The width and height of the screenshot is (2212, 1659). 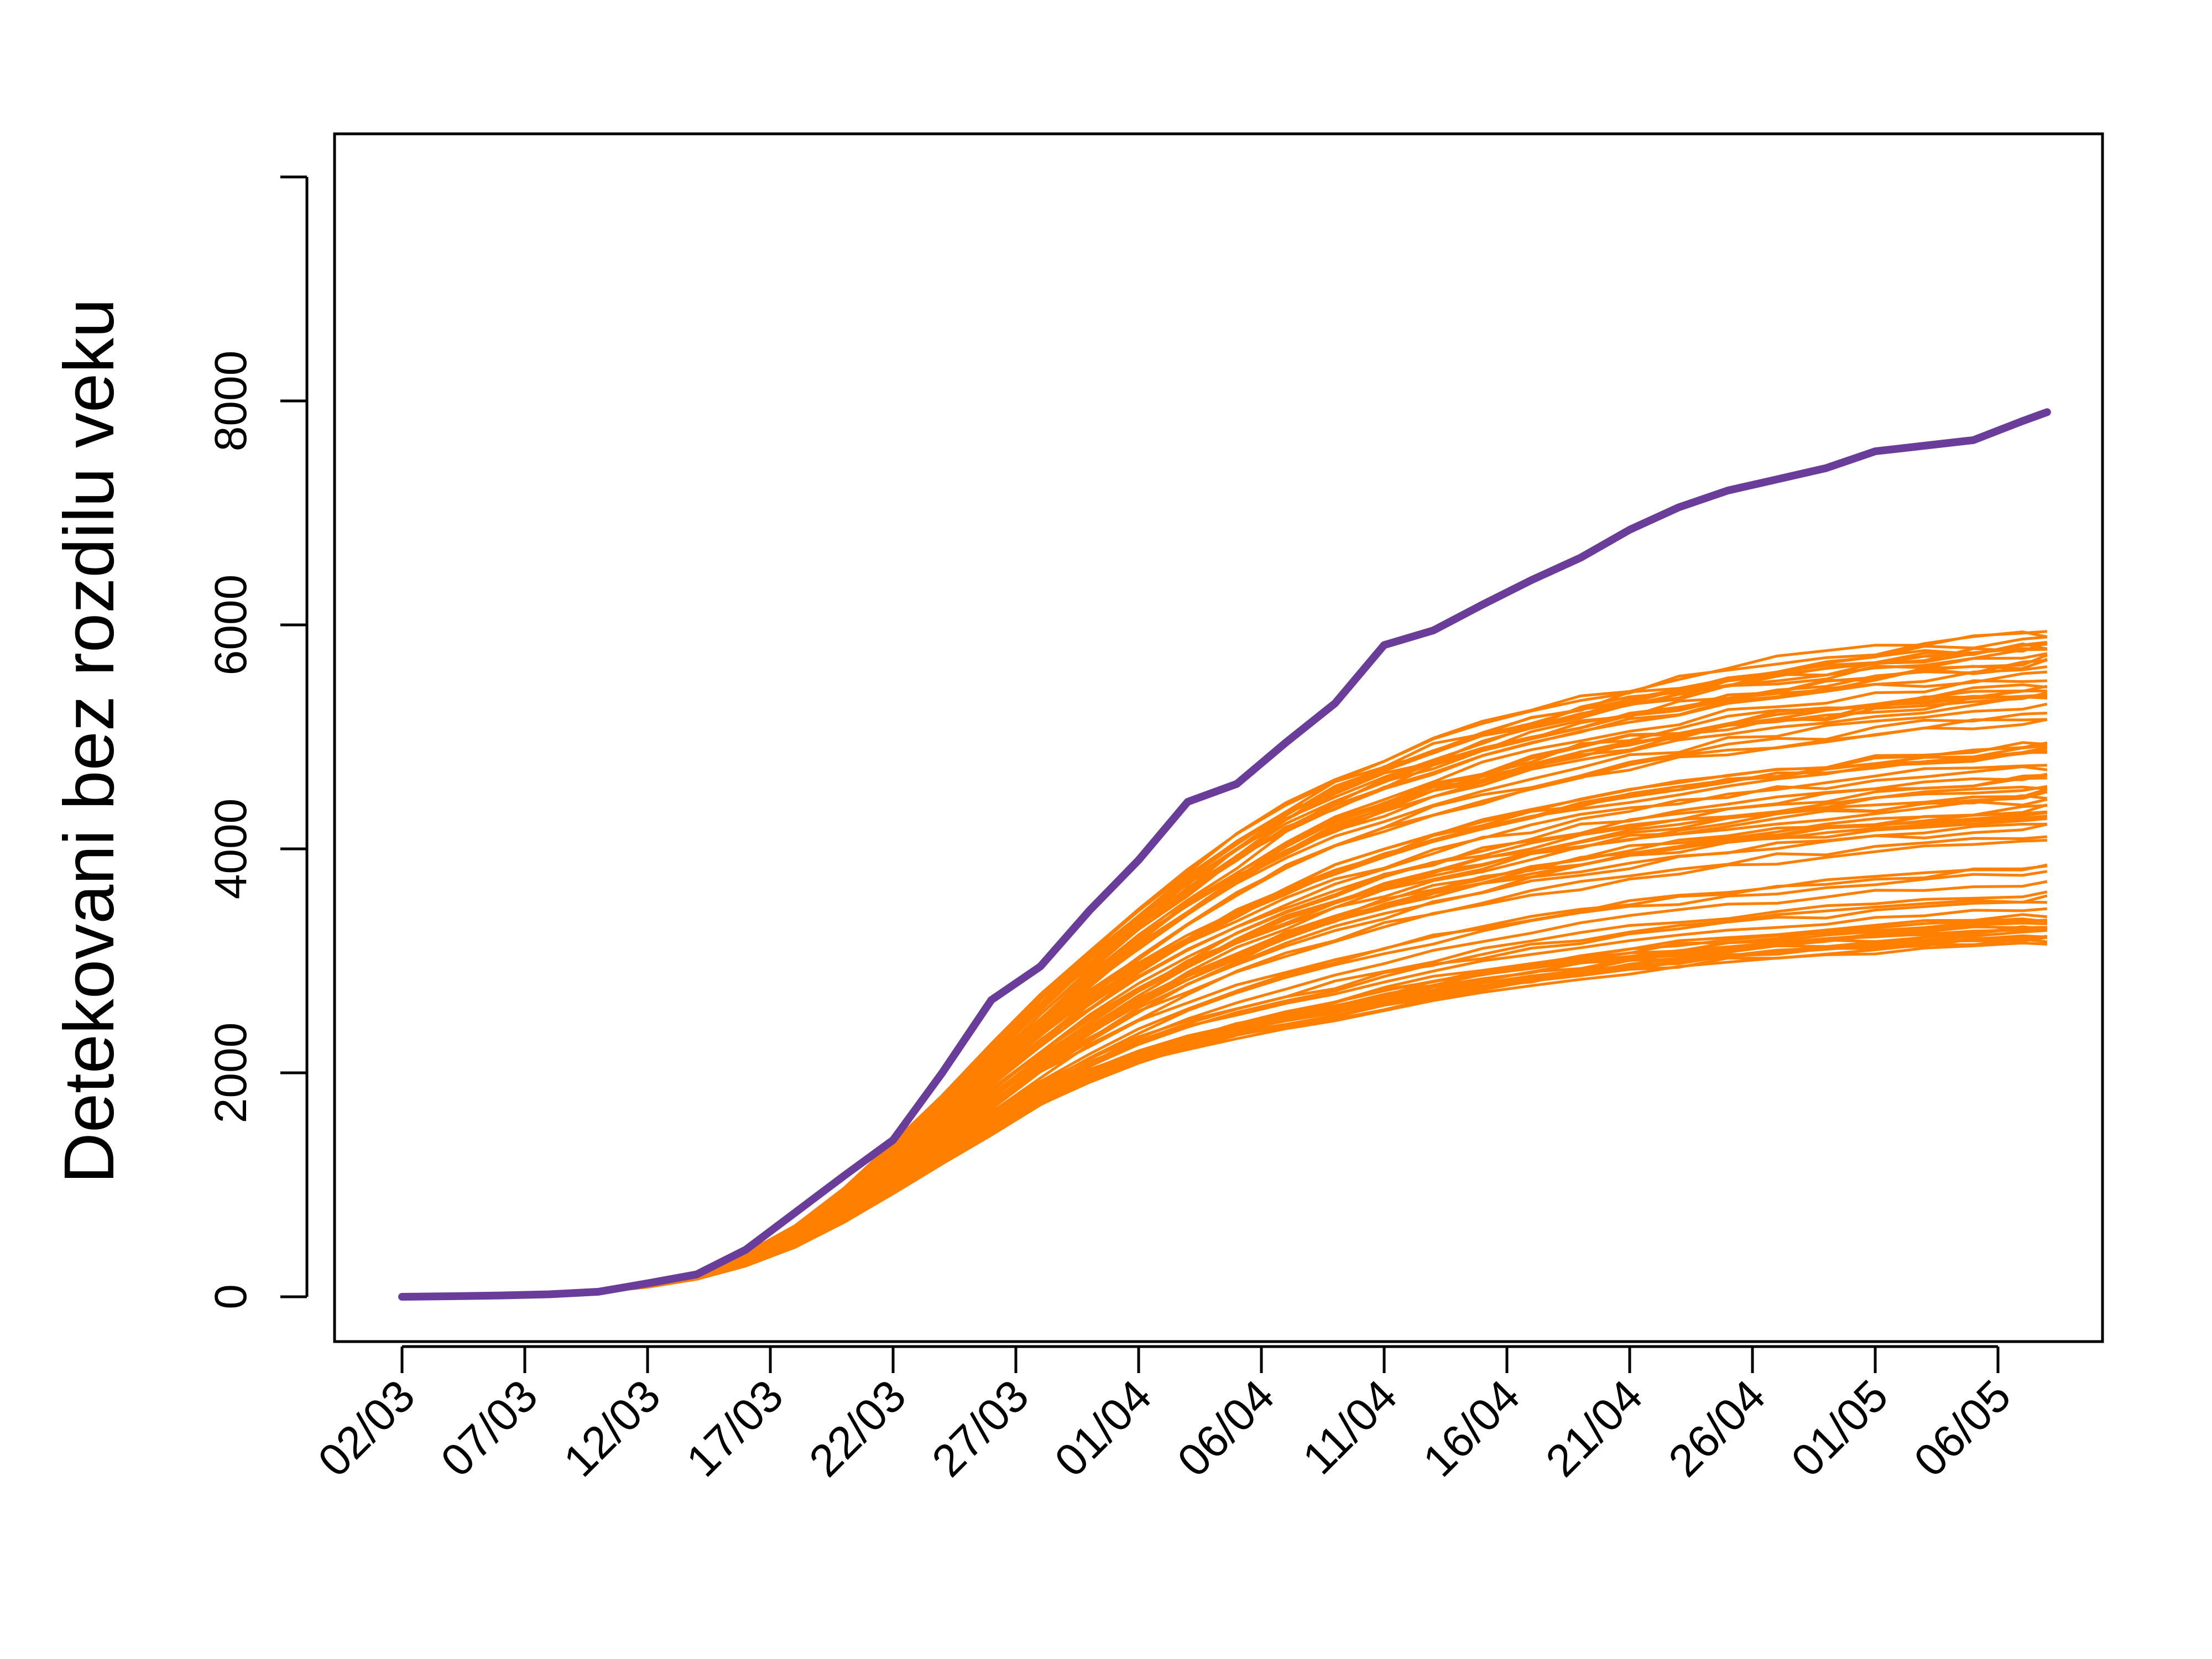 What do you see at coordinates (1226, 1428) in the screenshot?
I see `x-tick-label: 06/04` at bounding box center [1226, 1428].